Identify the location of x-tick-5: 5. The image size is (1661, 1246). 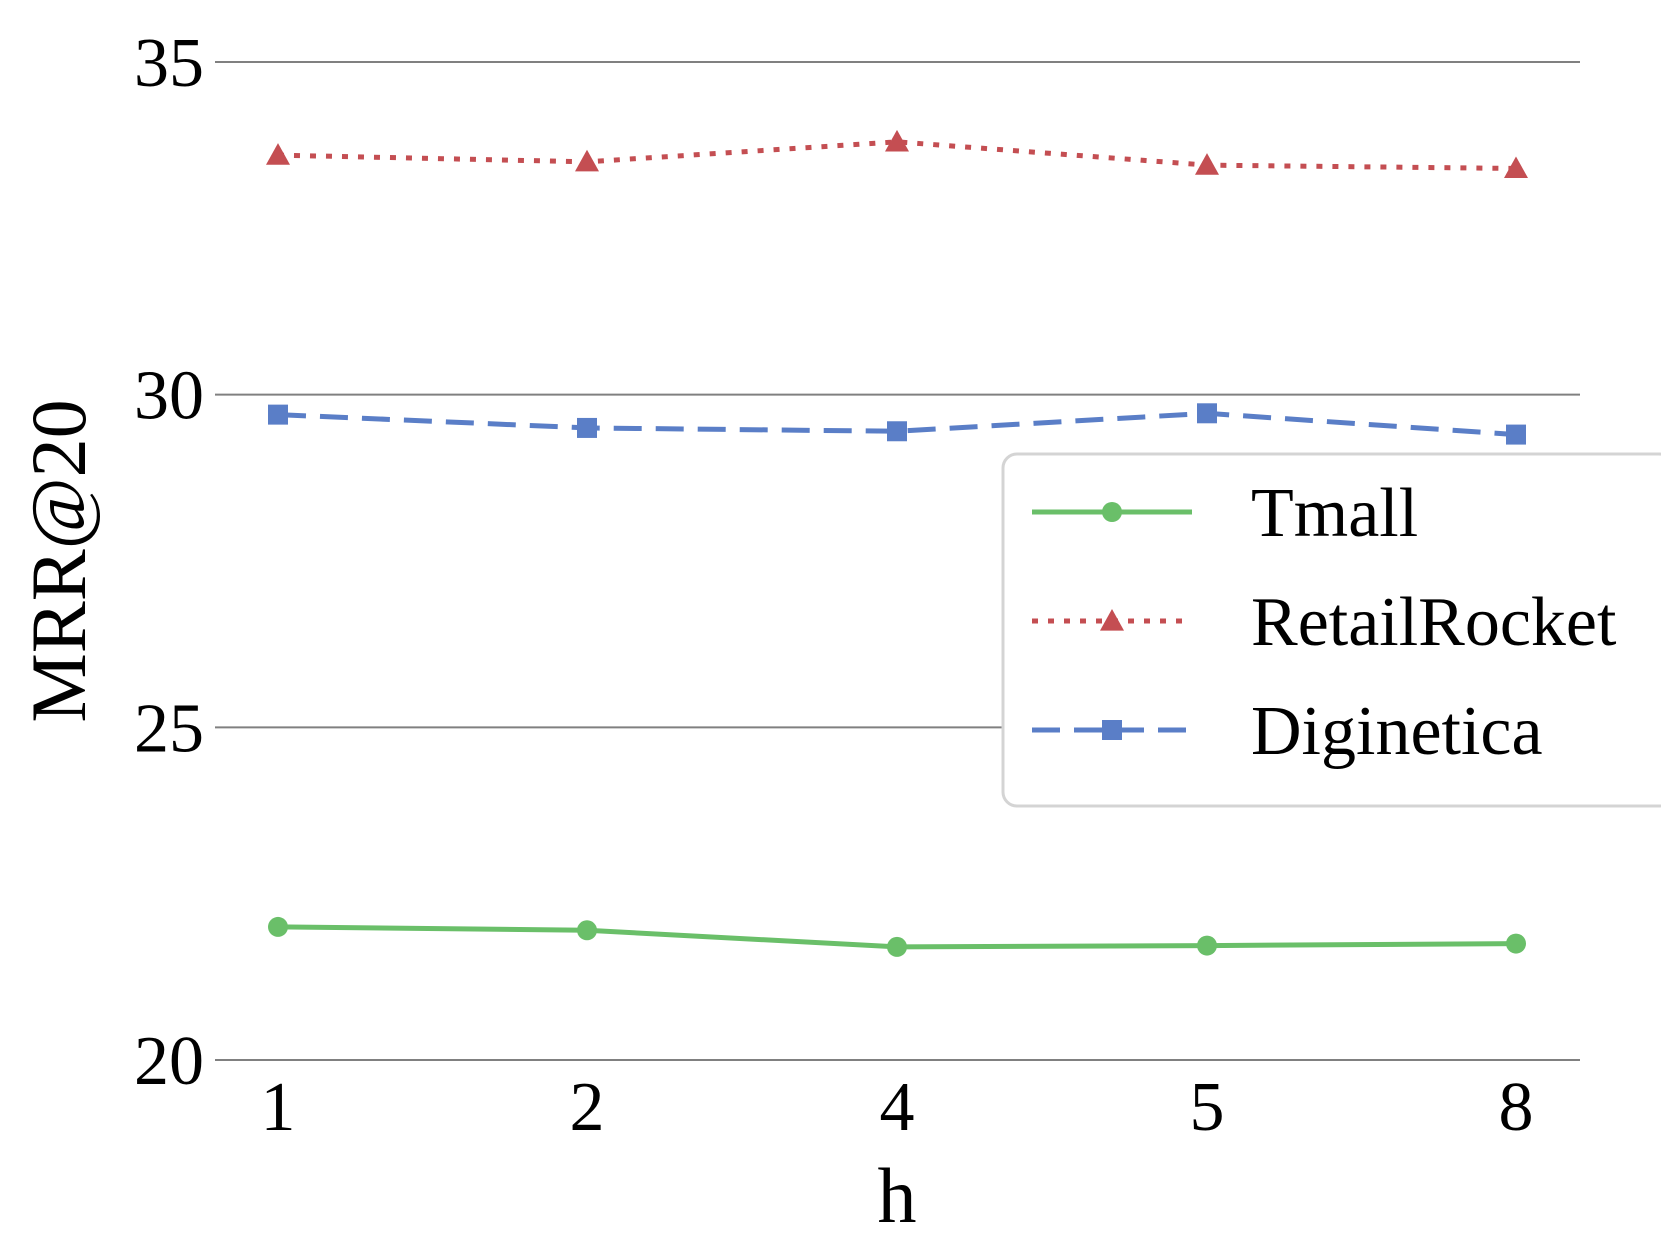
(1207, 1107).